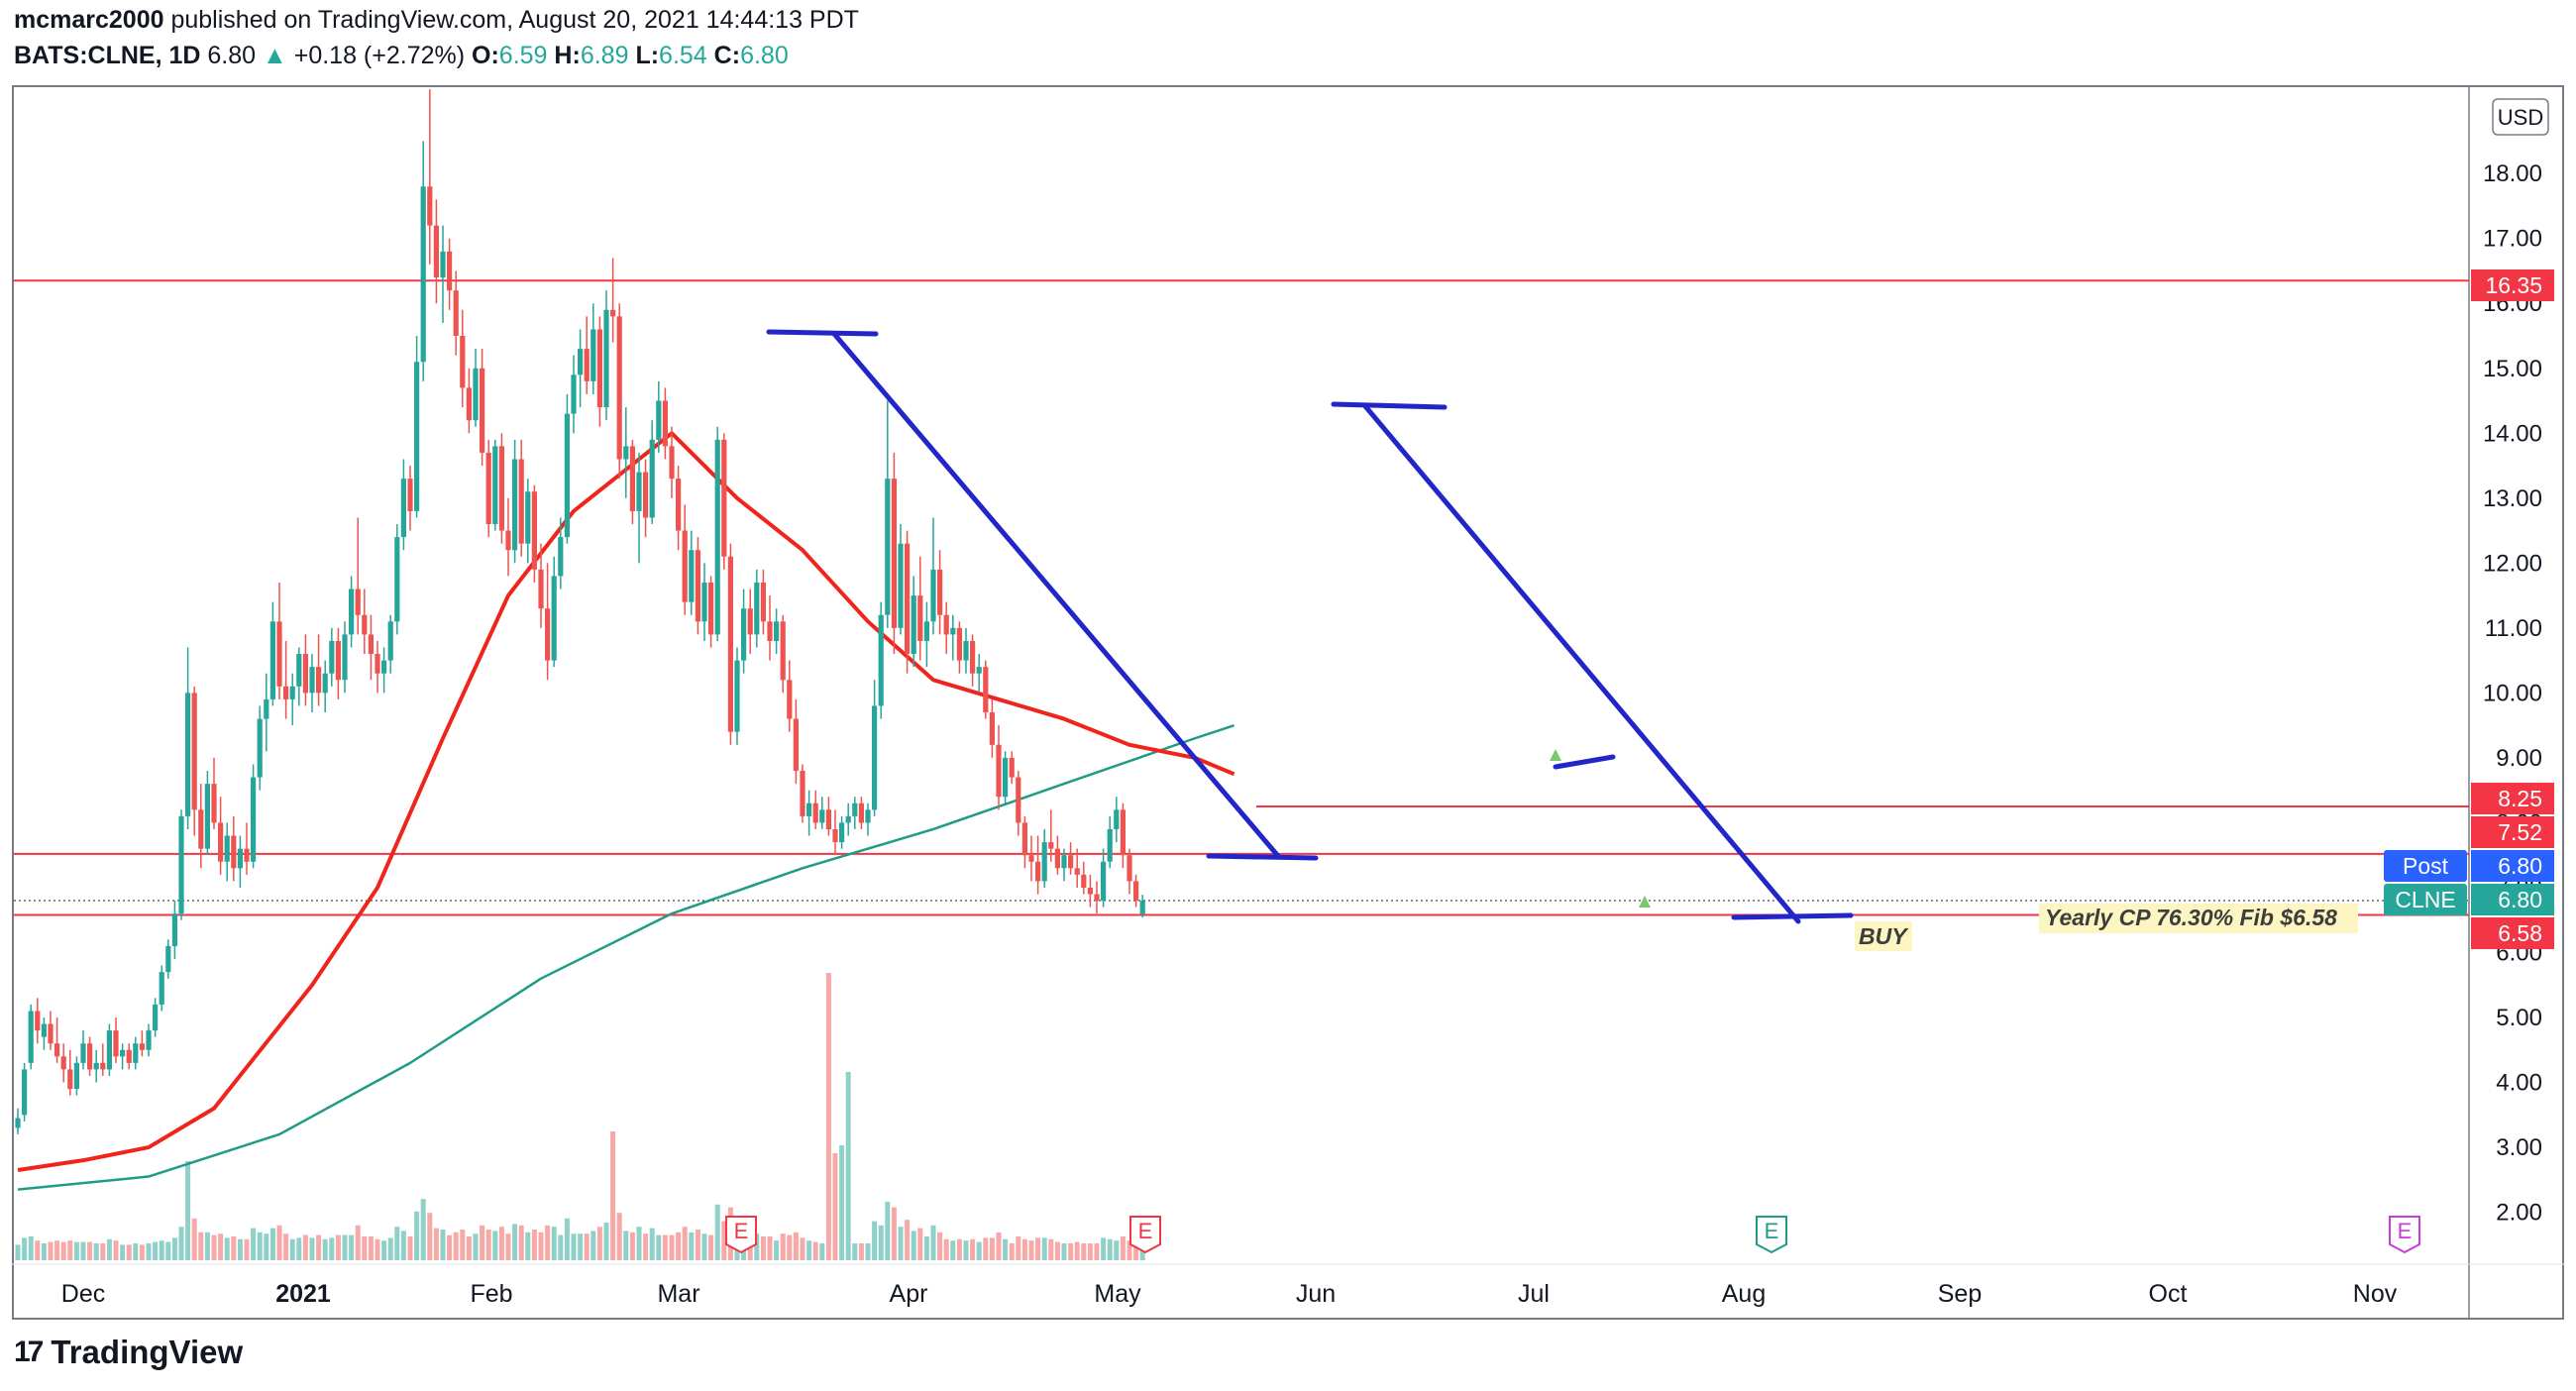 This screenshot has width=2576, height=1391. I want to click on y-tick-label: 9.00, so click(2519, 758).